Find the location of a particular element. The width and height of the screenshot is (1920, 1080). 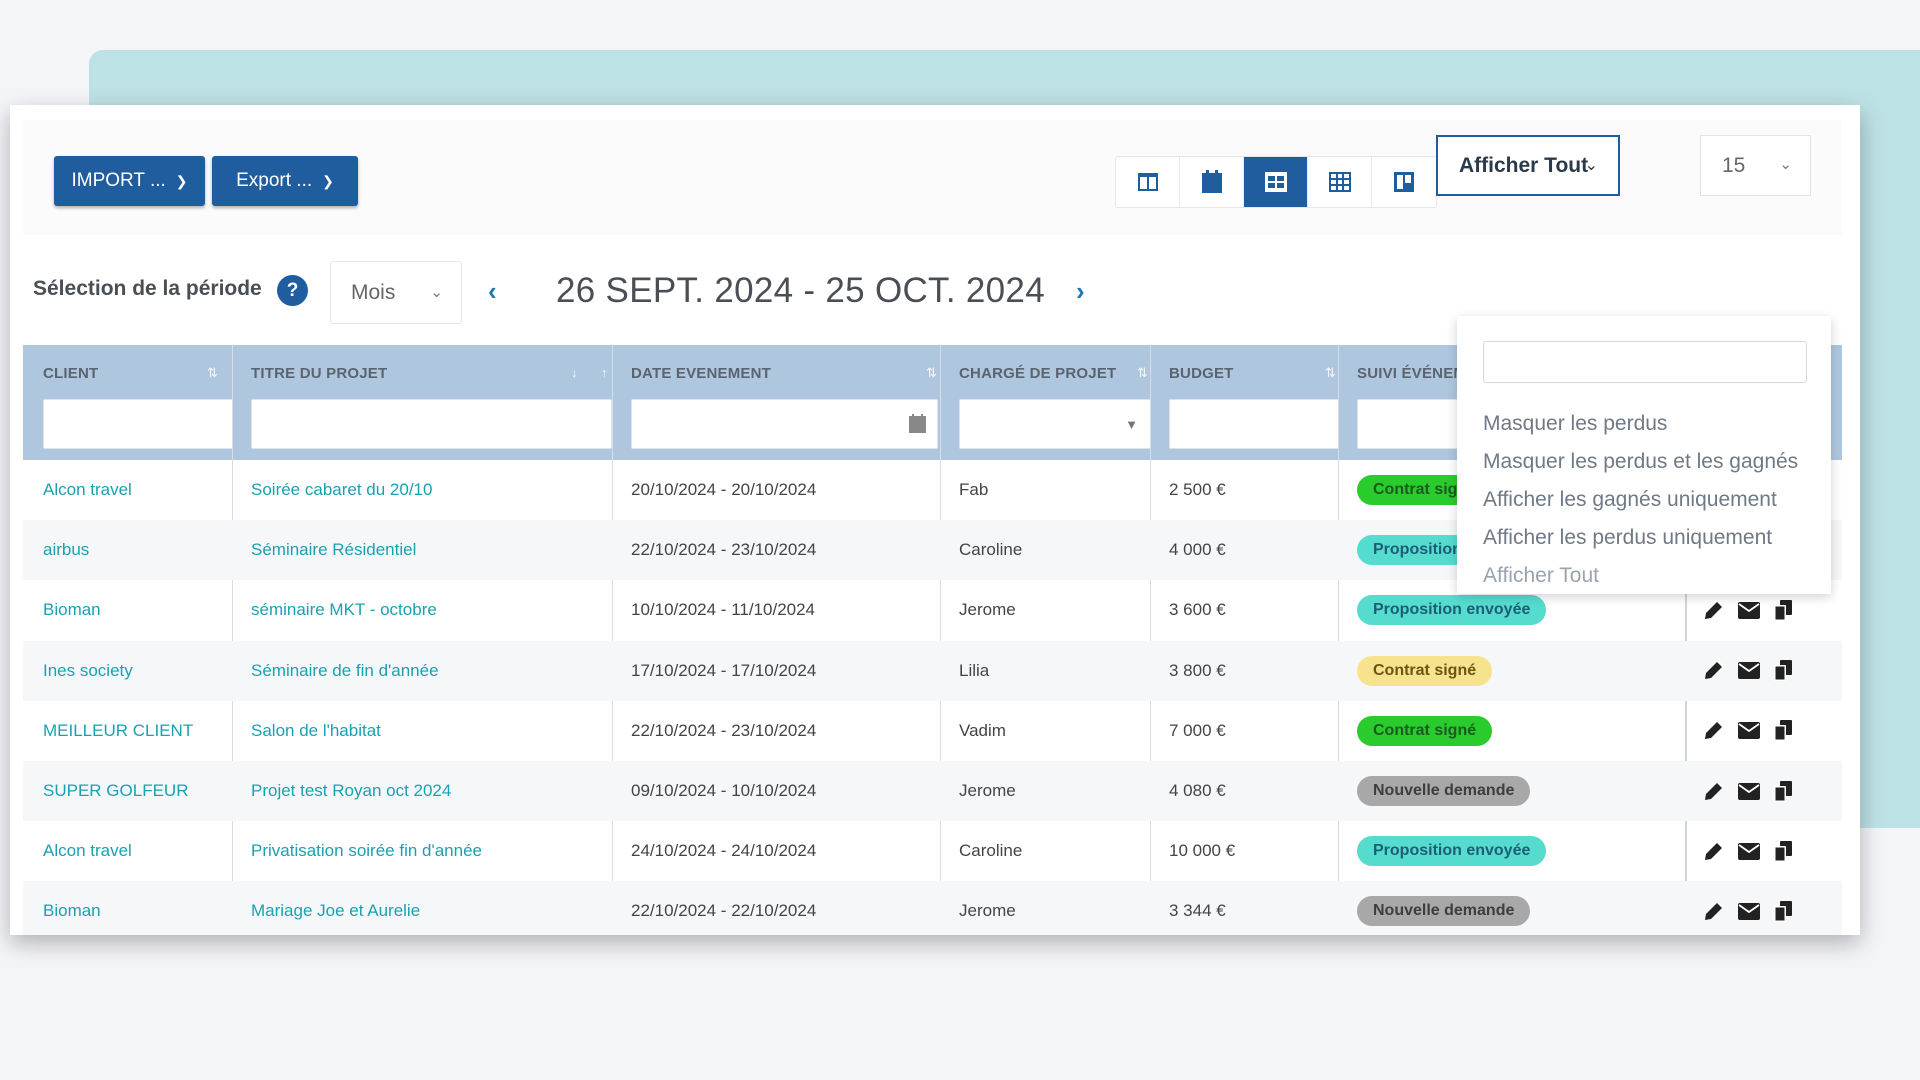

page-size-select: 15 ⌄ is located at coordinates (1755, 165).